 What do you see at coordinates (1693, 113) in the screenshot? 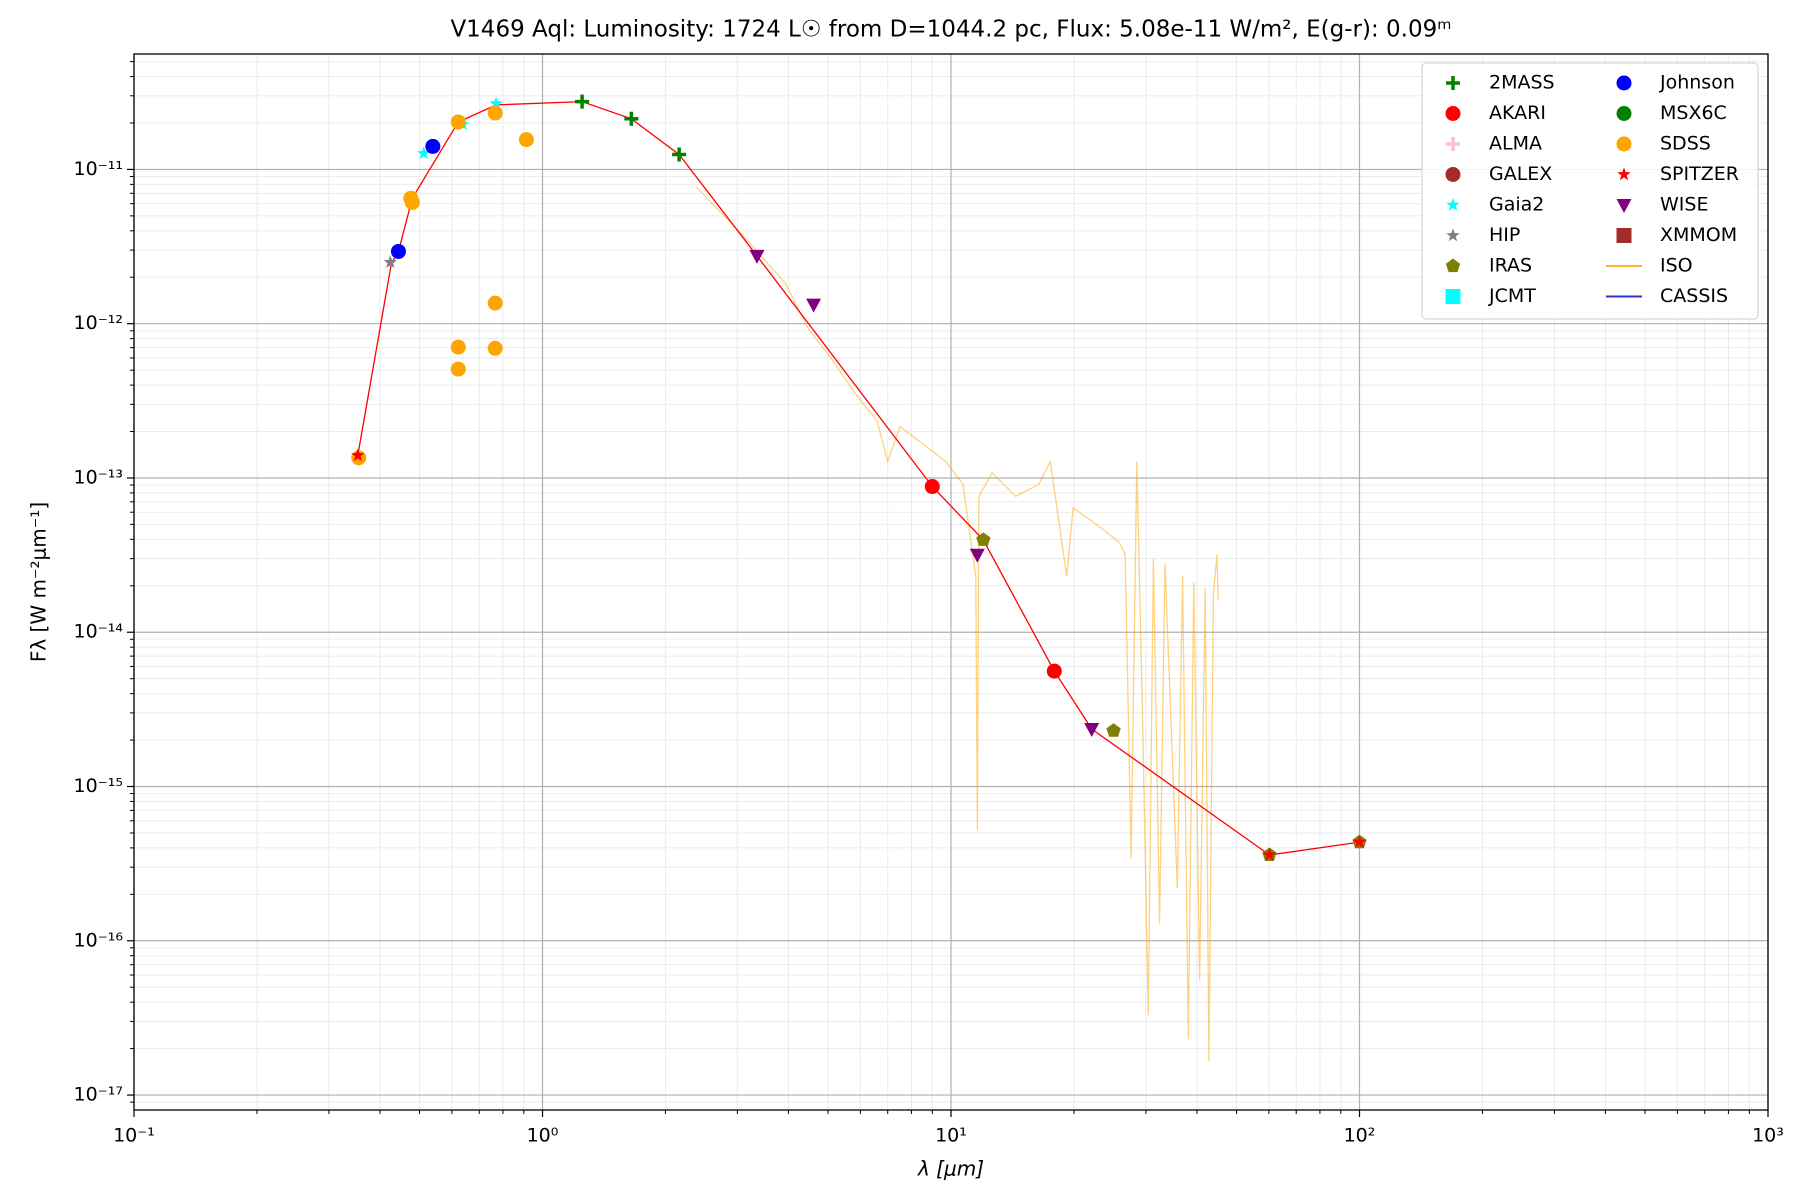
I see `legend-label: MSX6C` at bounding box center [1693, 113].